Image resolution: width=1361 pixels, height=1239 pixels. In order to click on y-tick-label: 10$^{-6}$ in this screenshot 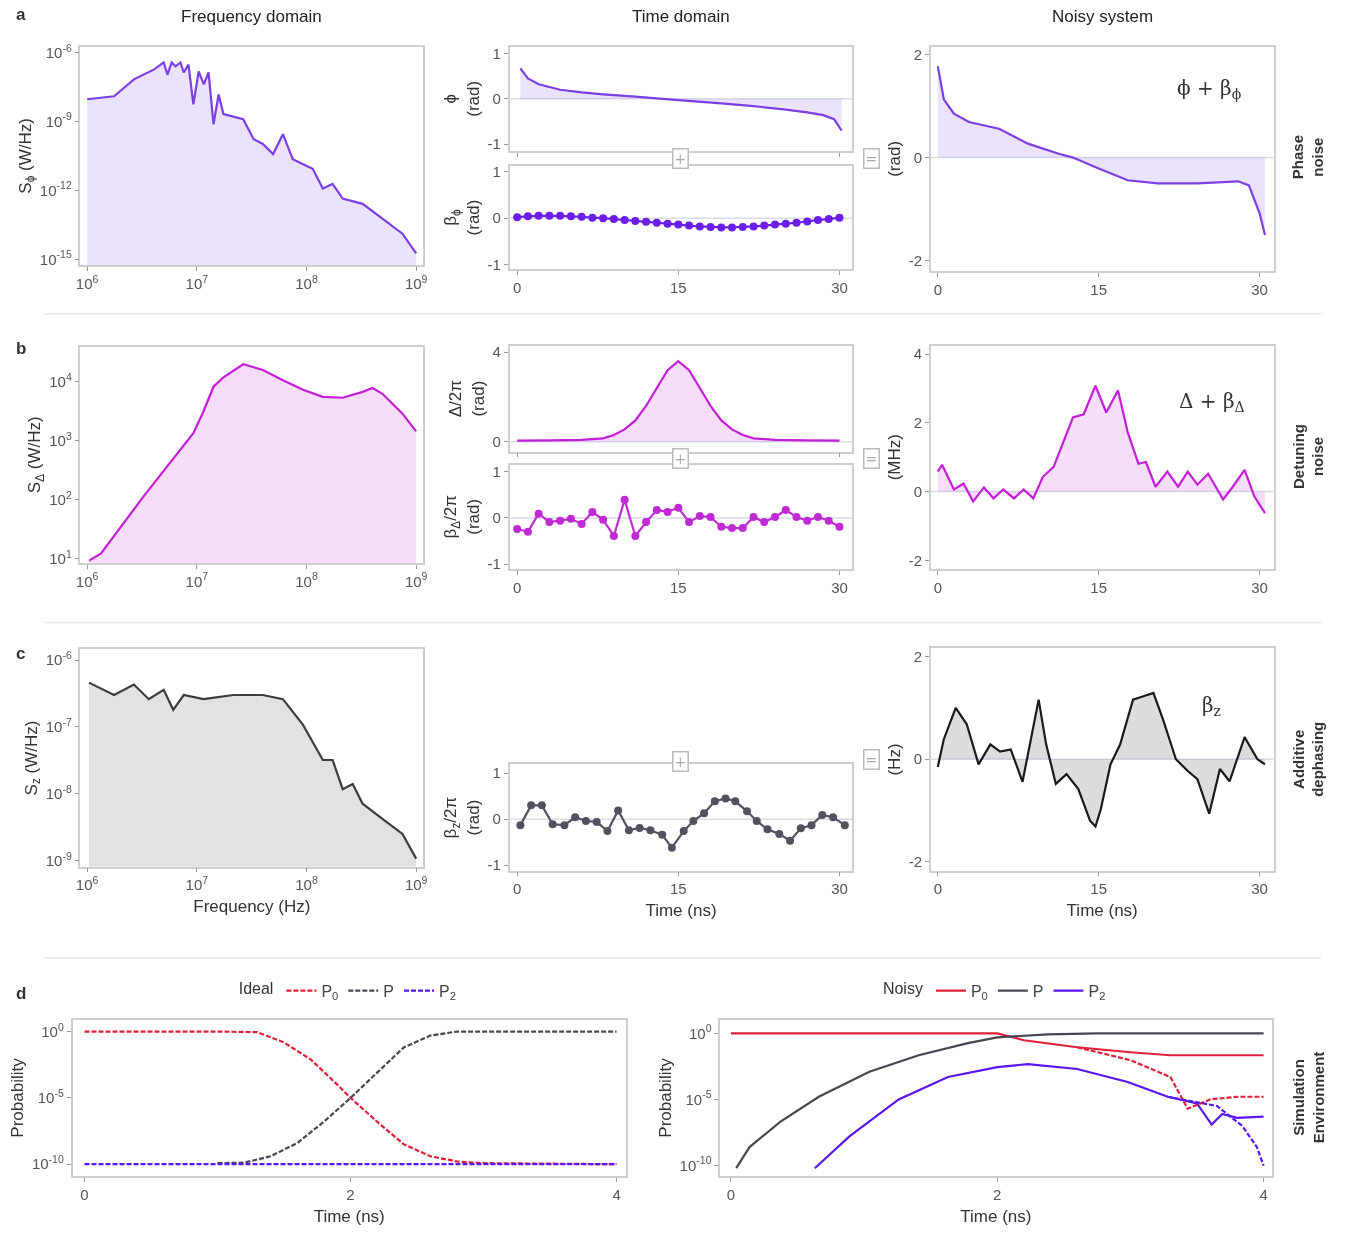, I will do `click(58, 659)`.